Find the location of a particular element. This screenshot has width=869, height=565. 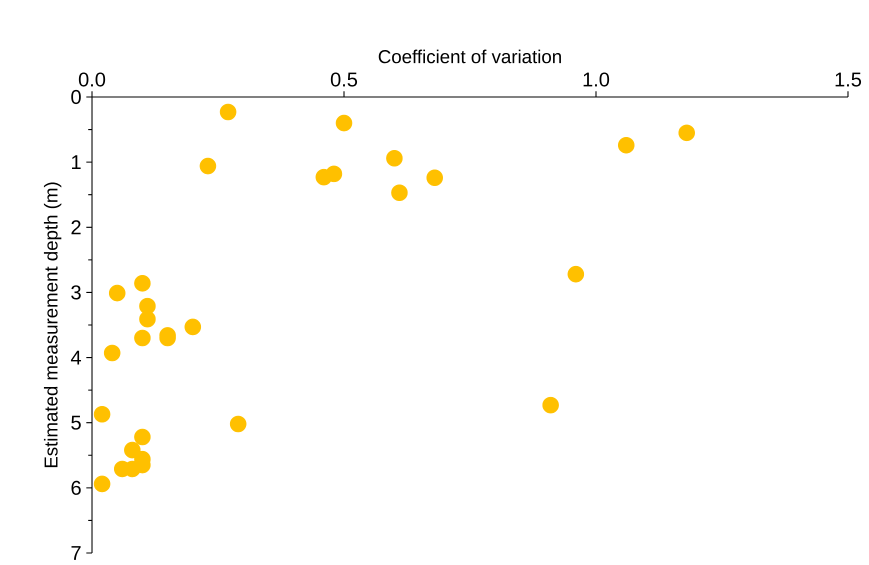

y-tick-label: 1 is located at coordinates (76, 162).